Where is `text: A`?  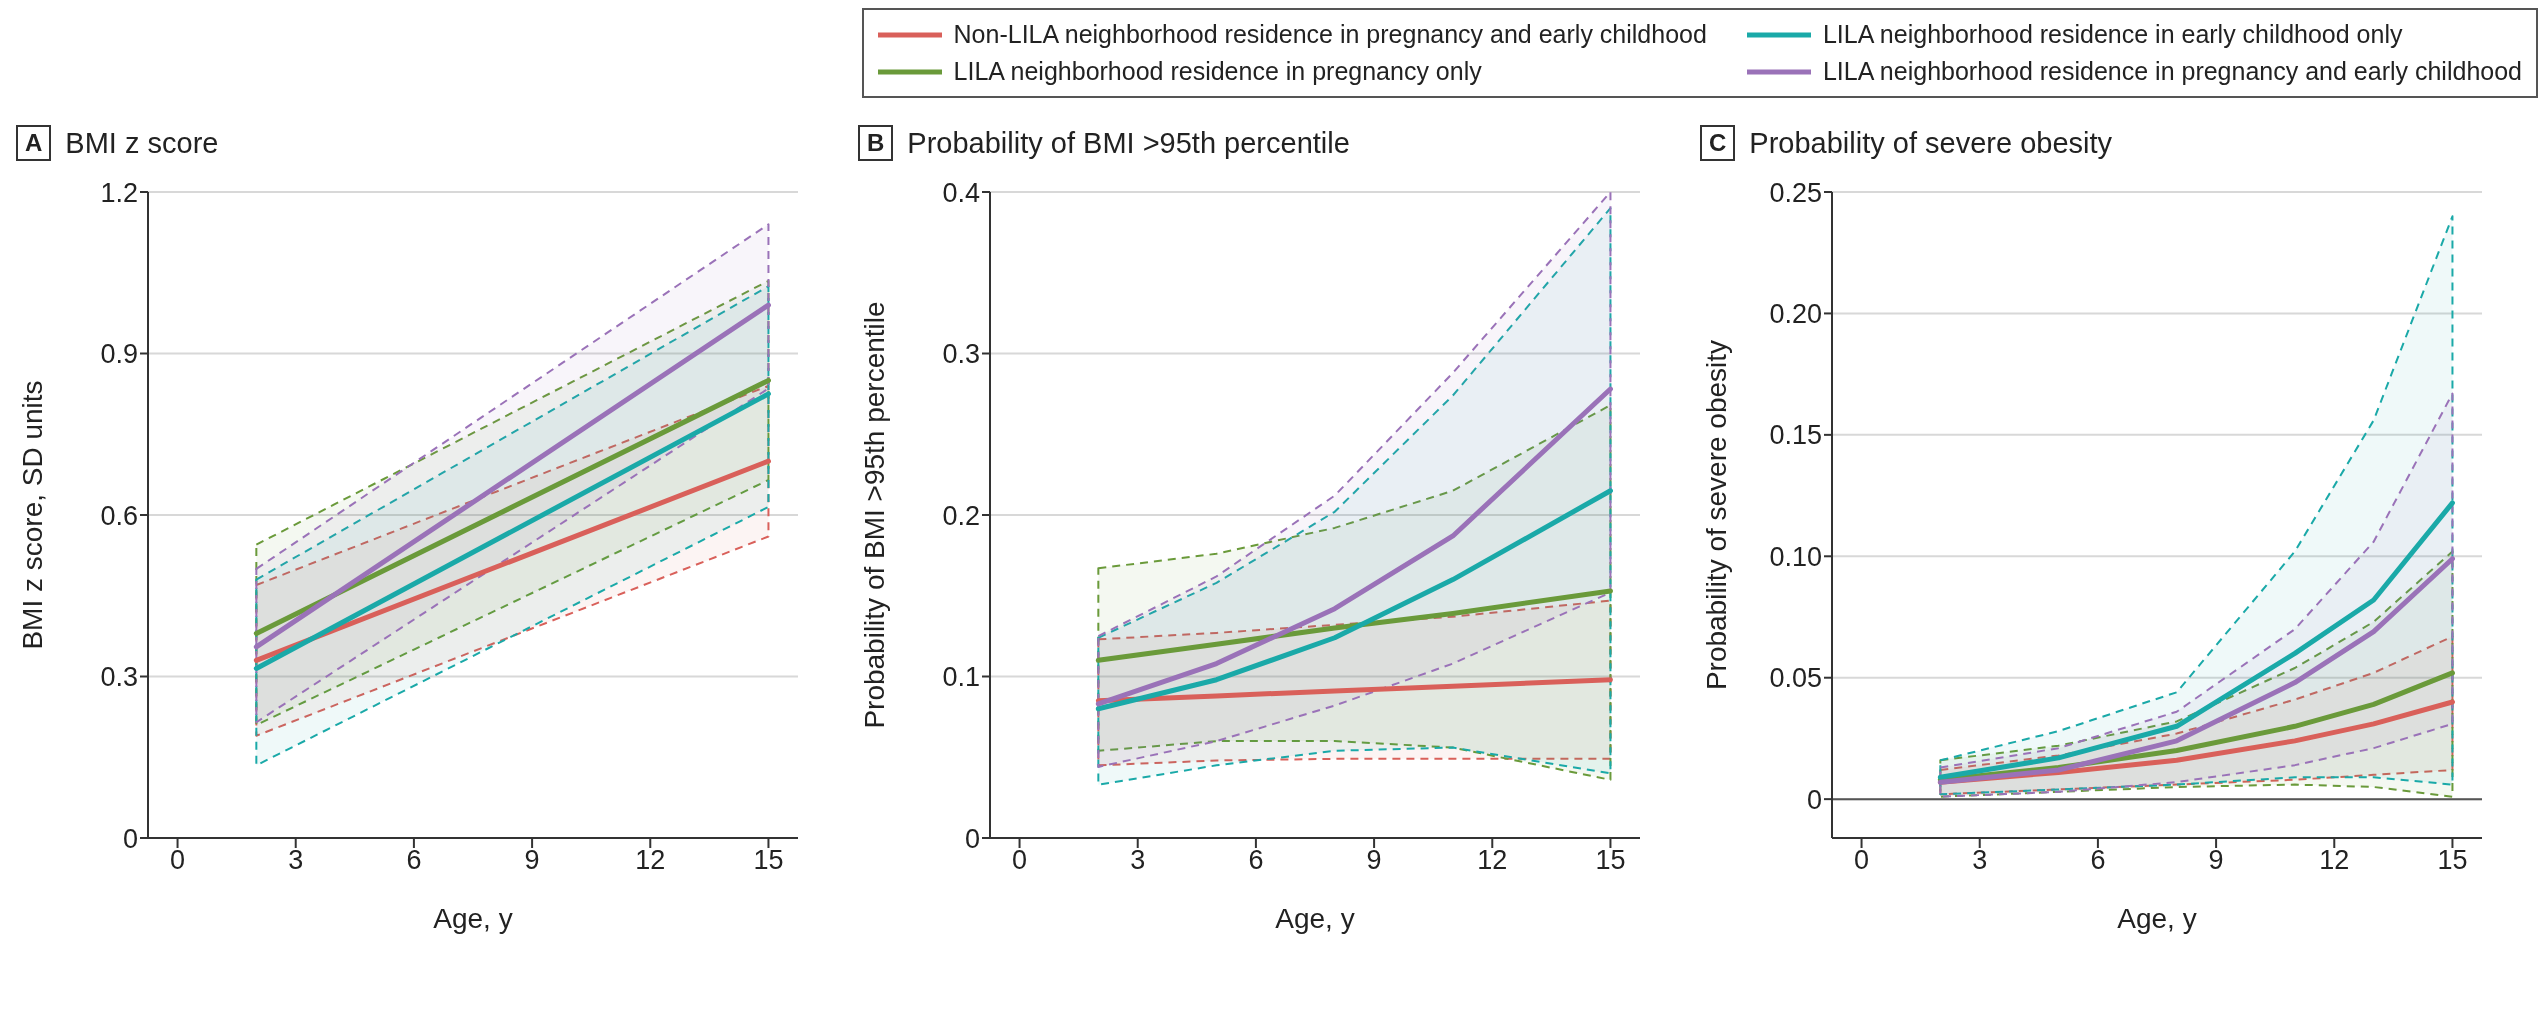
text: A is located at coordinates (34, 143).